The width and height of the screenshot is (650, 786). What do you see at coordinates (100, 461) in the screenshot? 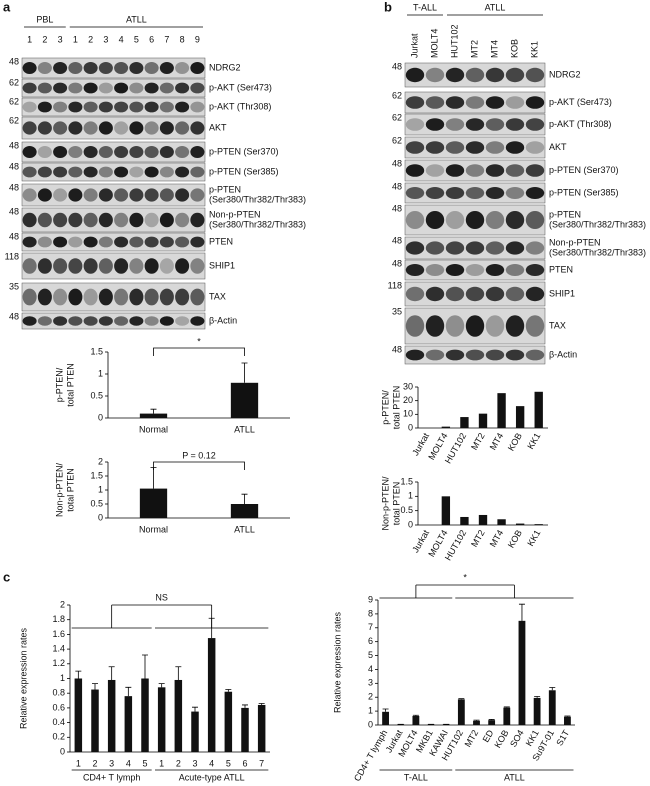
I see `y-tick-label: 2` at bounding box center [100, 461].